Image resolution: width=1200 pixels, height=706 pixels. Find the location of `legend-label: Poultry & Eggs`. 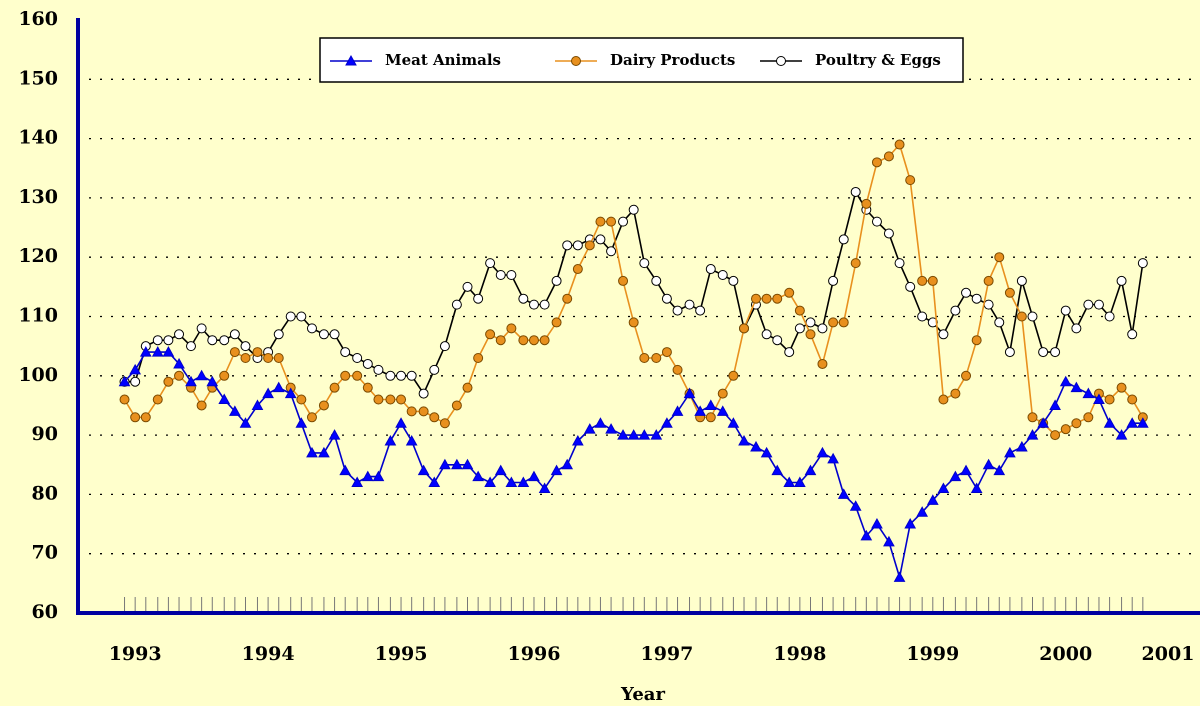

legend-label: Poultry & Eggs is located at coordinates (878, 60).